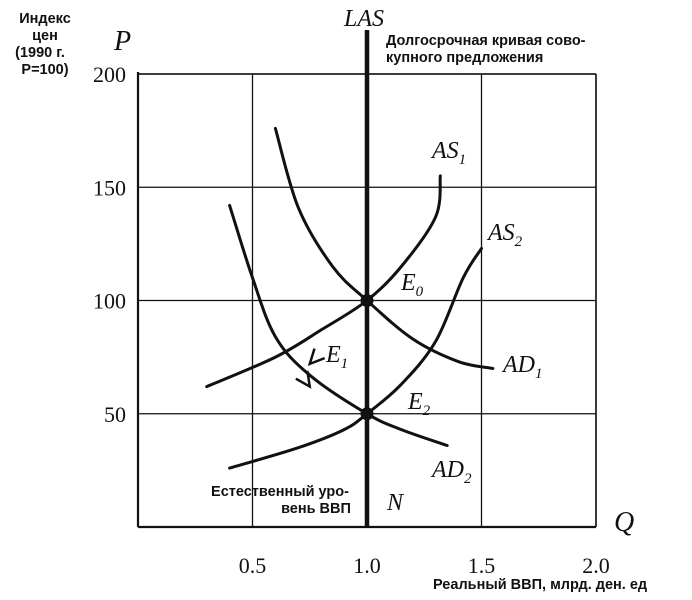  Describe the element at coordinates (122, 41) in the screenshot. I see `y-axis-letter: P` at that location.